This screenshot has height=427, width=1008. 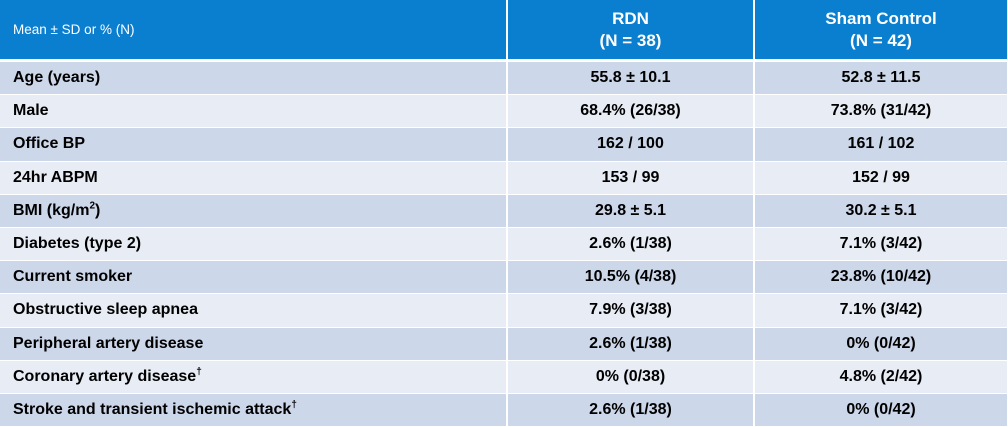 I want to click on sham-value: 152 / 99, so click(x=880, y=178).